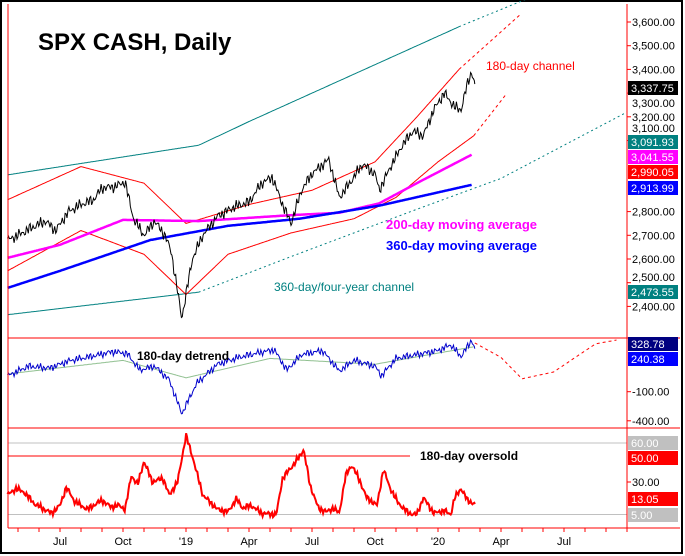  Describe the element at coordinates (648, 360) in the screenshot. I see `detrend-value-badge-text: 240.38` at that location.